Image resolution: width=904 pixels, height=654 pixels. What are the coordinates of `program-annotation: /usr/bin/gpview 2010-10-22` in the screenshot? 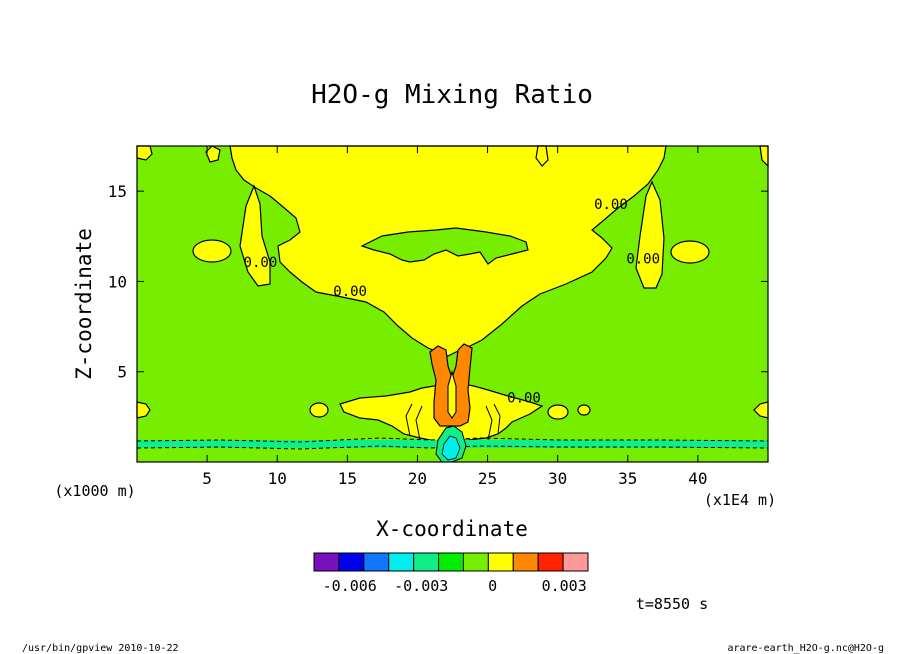 It's located at (100, 648).